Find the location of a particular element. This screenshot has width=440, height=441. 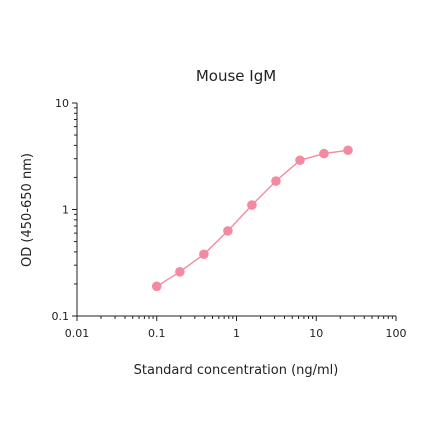

y-axis-label: OD (450-650 nm) is located at coordinates (27, 210).